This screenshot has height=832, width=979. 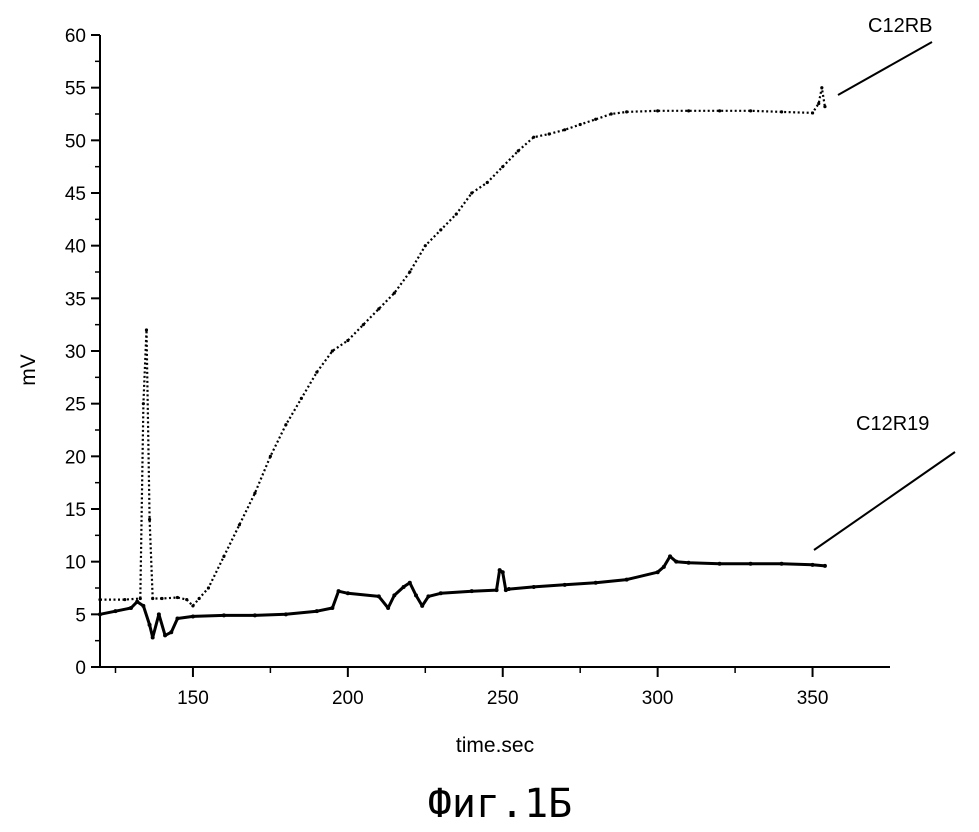 What do you see at coordinates (75, 194) in the screenshot?
I see `y-tick-label: 45` at bounding box center [75, 194].